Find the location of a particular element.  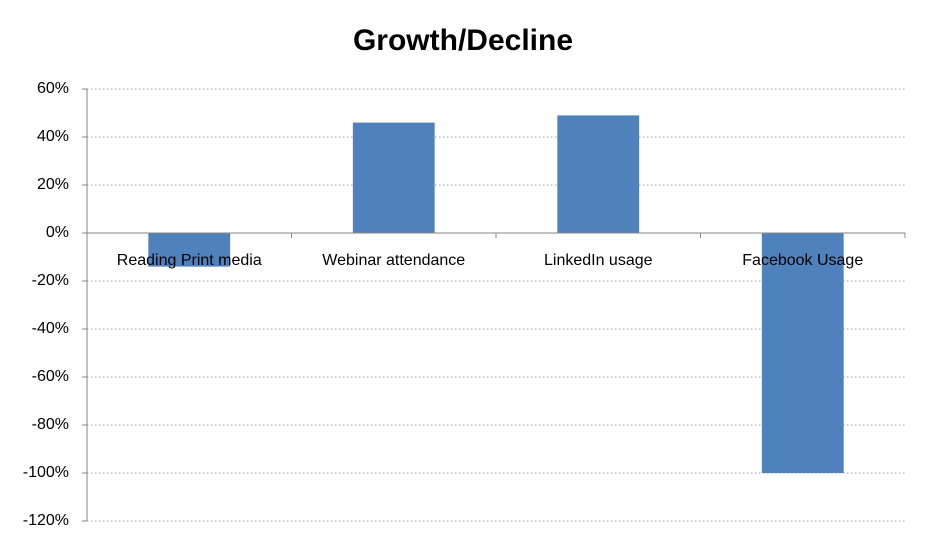

y-tick-label: -60% is located at coordinates (50, 376).